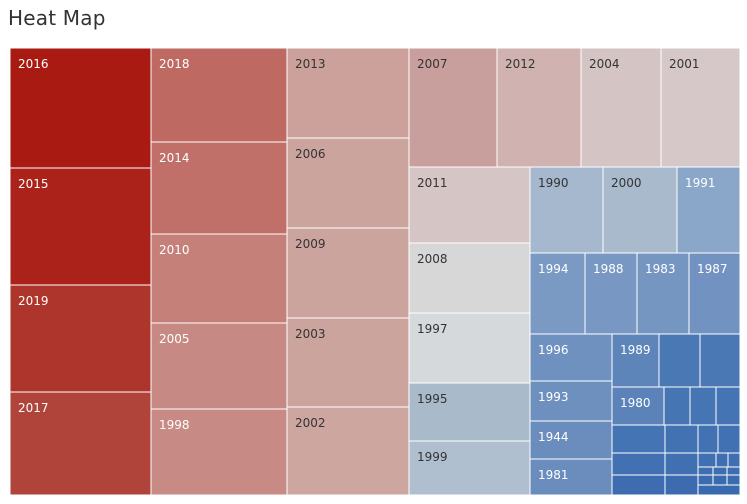 The image size is (747, 504). I want to click on treemap-cell-1998, so click(219, 452).